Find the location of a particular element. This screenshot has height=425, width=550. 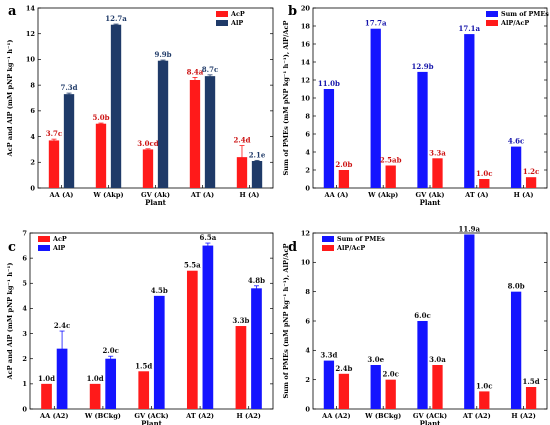

legend-label: Sum of PMEs is located at coordinates (525, 14).